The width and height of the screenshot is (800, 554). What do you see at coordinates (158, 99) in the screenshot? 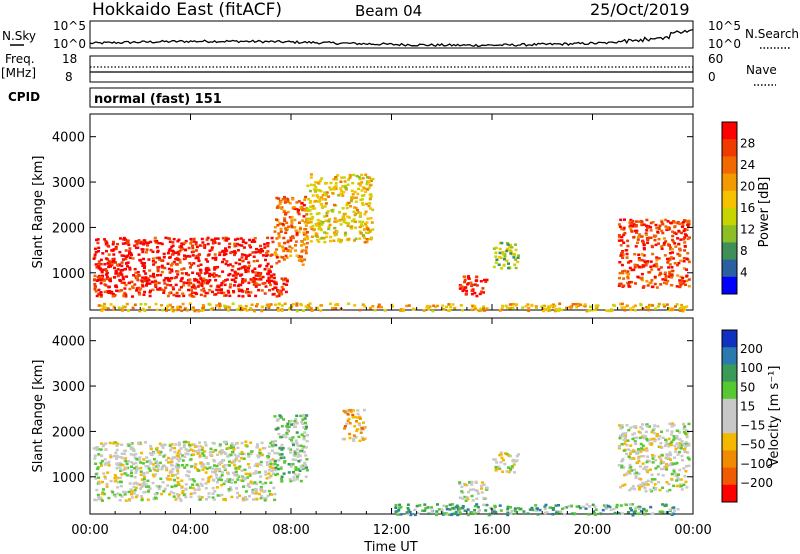
I see `cpid-mode: normal (fast) 151` at bounding box center [158, 99].